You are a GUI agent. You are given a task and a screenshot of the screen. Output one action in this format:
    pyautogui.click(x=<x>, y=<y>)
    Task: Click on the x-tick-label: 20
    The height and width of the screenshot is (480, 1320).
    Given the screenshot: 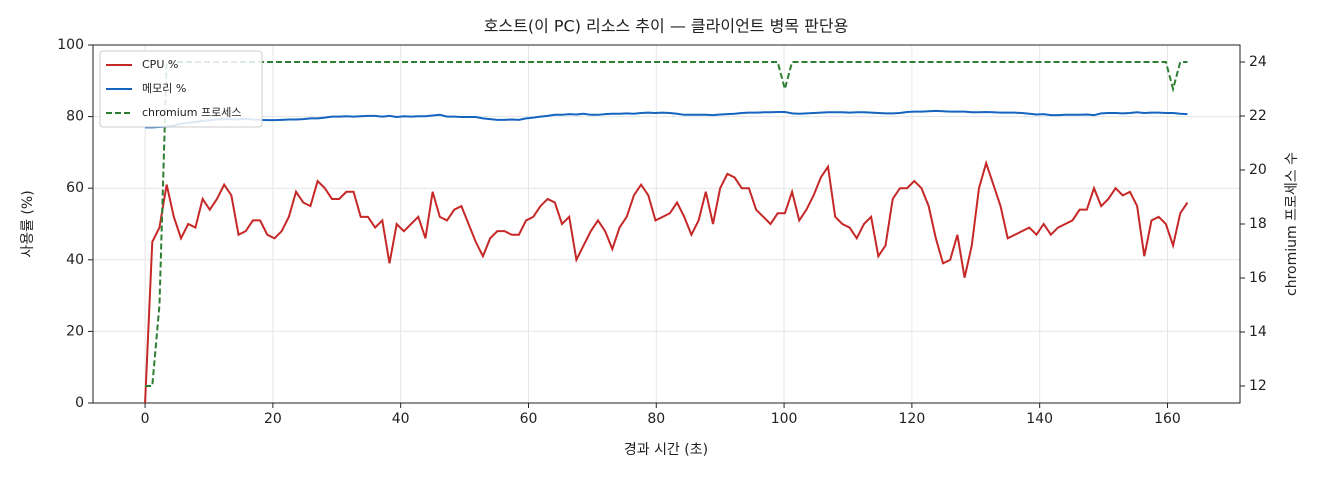 What is the action you would take?
    pyautogui.click(x=273, y=419)
    